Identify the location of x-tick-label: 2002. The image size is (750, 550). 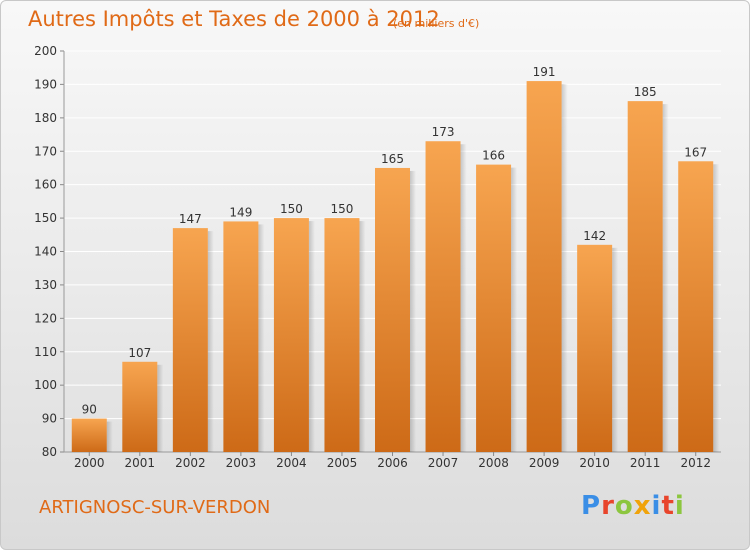
(190, 463).